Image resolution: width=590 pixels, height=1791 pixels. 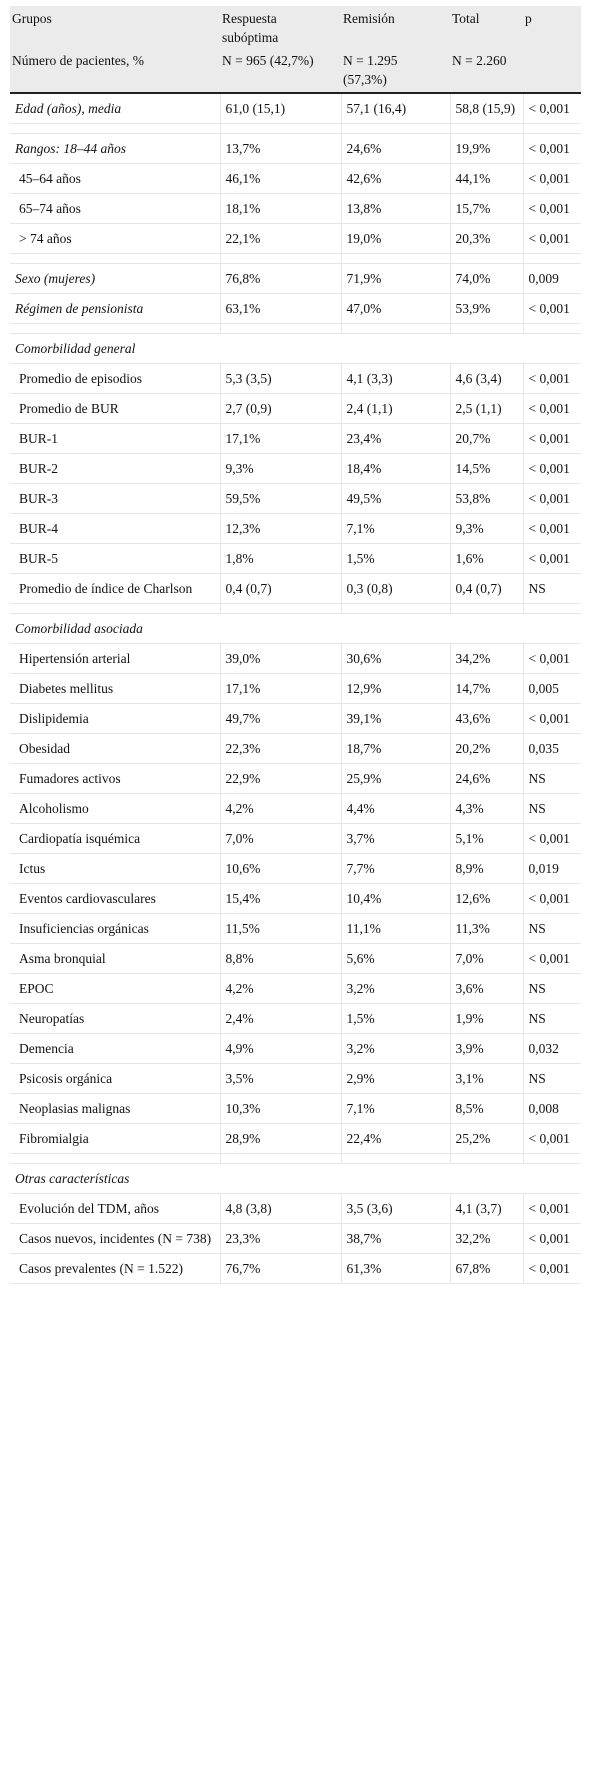 I want to click on p-value-cell: 0,019, so click(x=551, y=868).